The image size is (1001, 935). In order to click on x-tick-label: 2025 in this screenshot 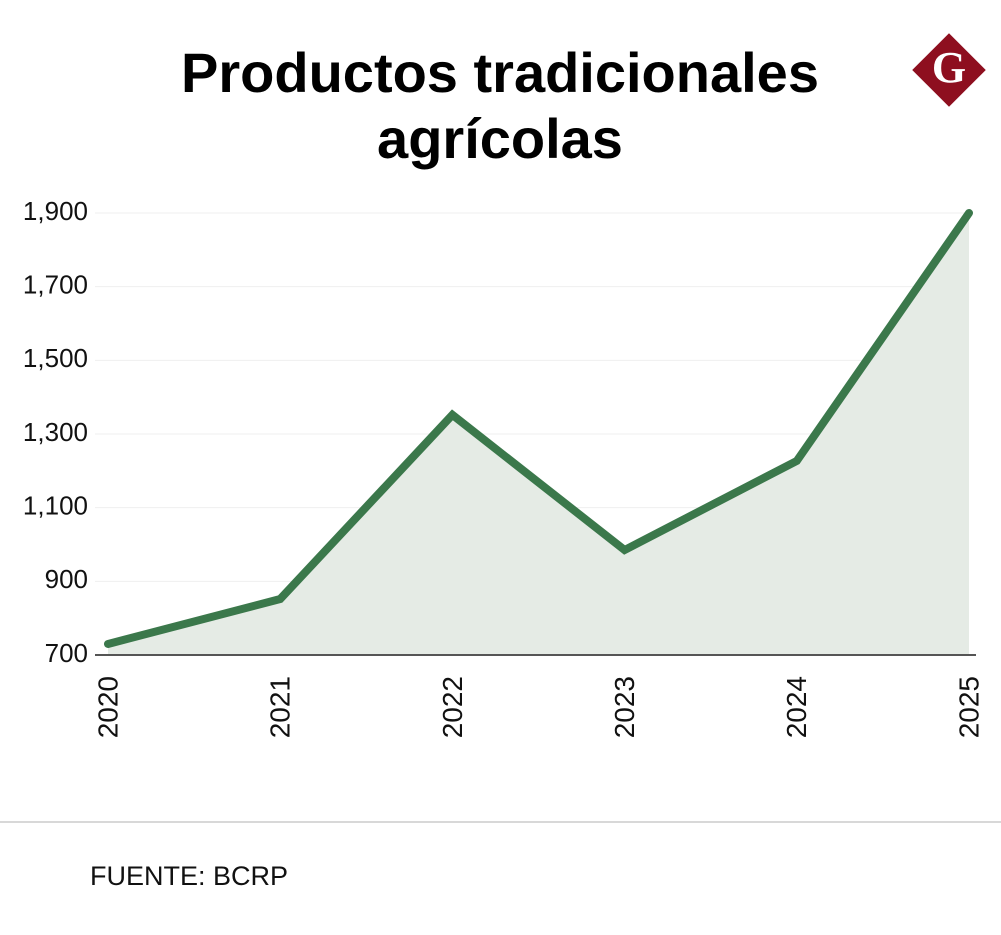, I will do `click(968, 707)`.